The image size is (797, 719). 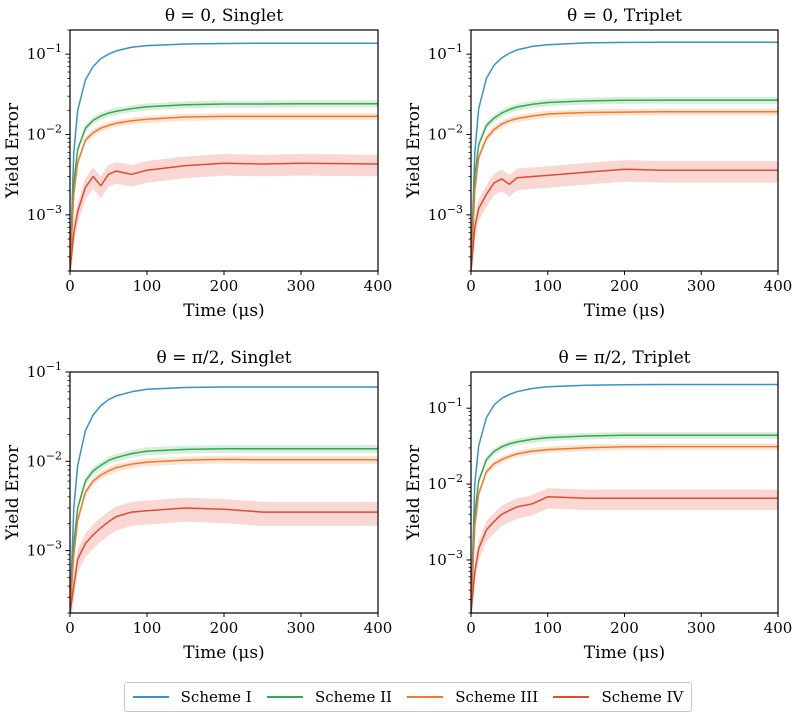 I want to click on legend: Scheme I Scheme II Scheme III Scheme IV, so click(x=408, y=697).